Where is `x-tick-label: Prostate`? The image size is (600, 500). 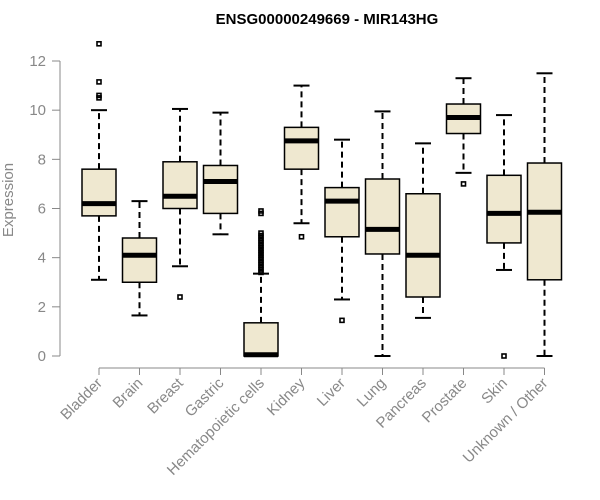
x-tick-label: Prostate is located at coordinates (445, 401).